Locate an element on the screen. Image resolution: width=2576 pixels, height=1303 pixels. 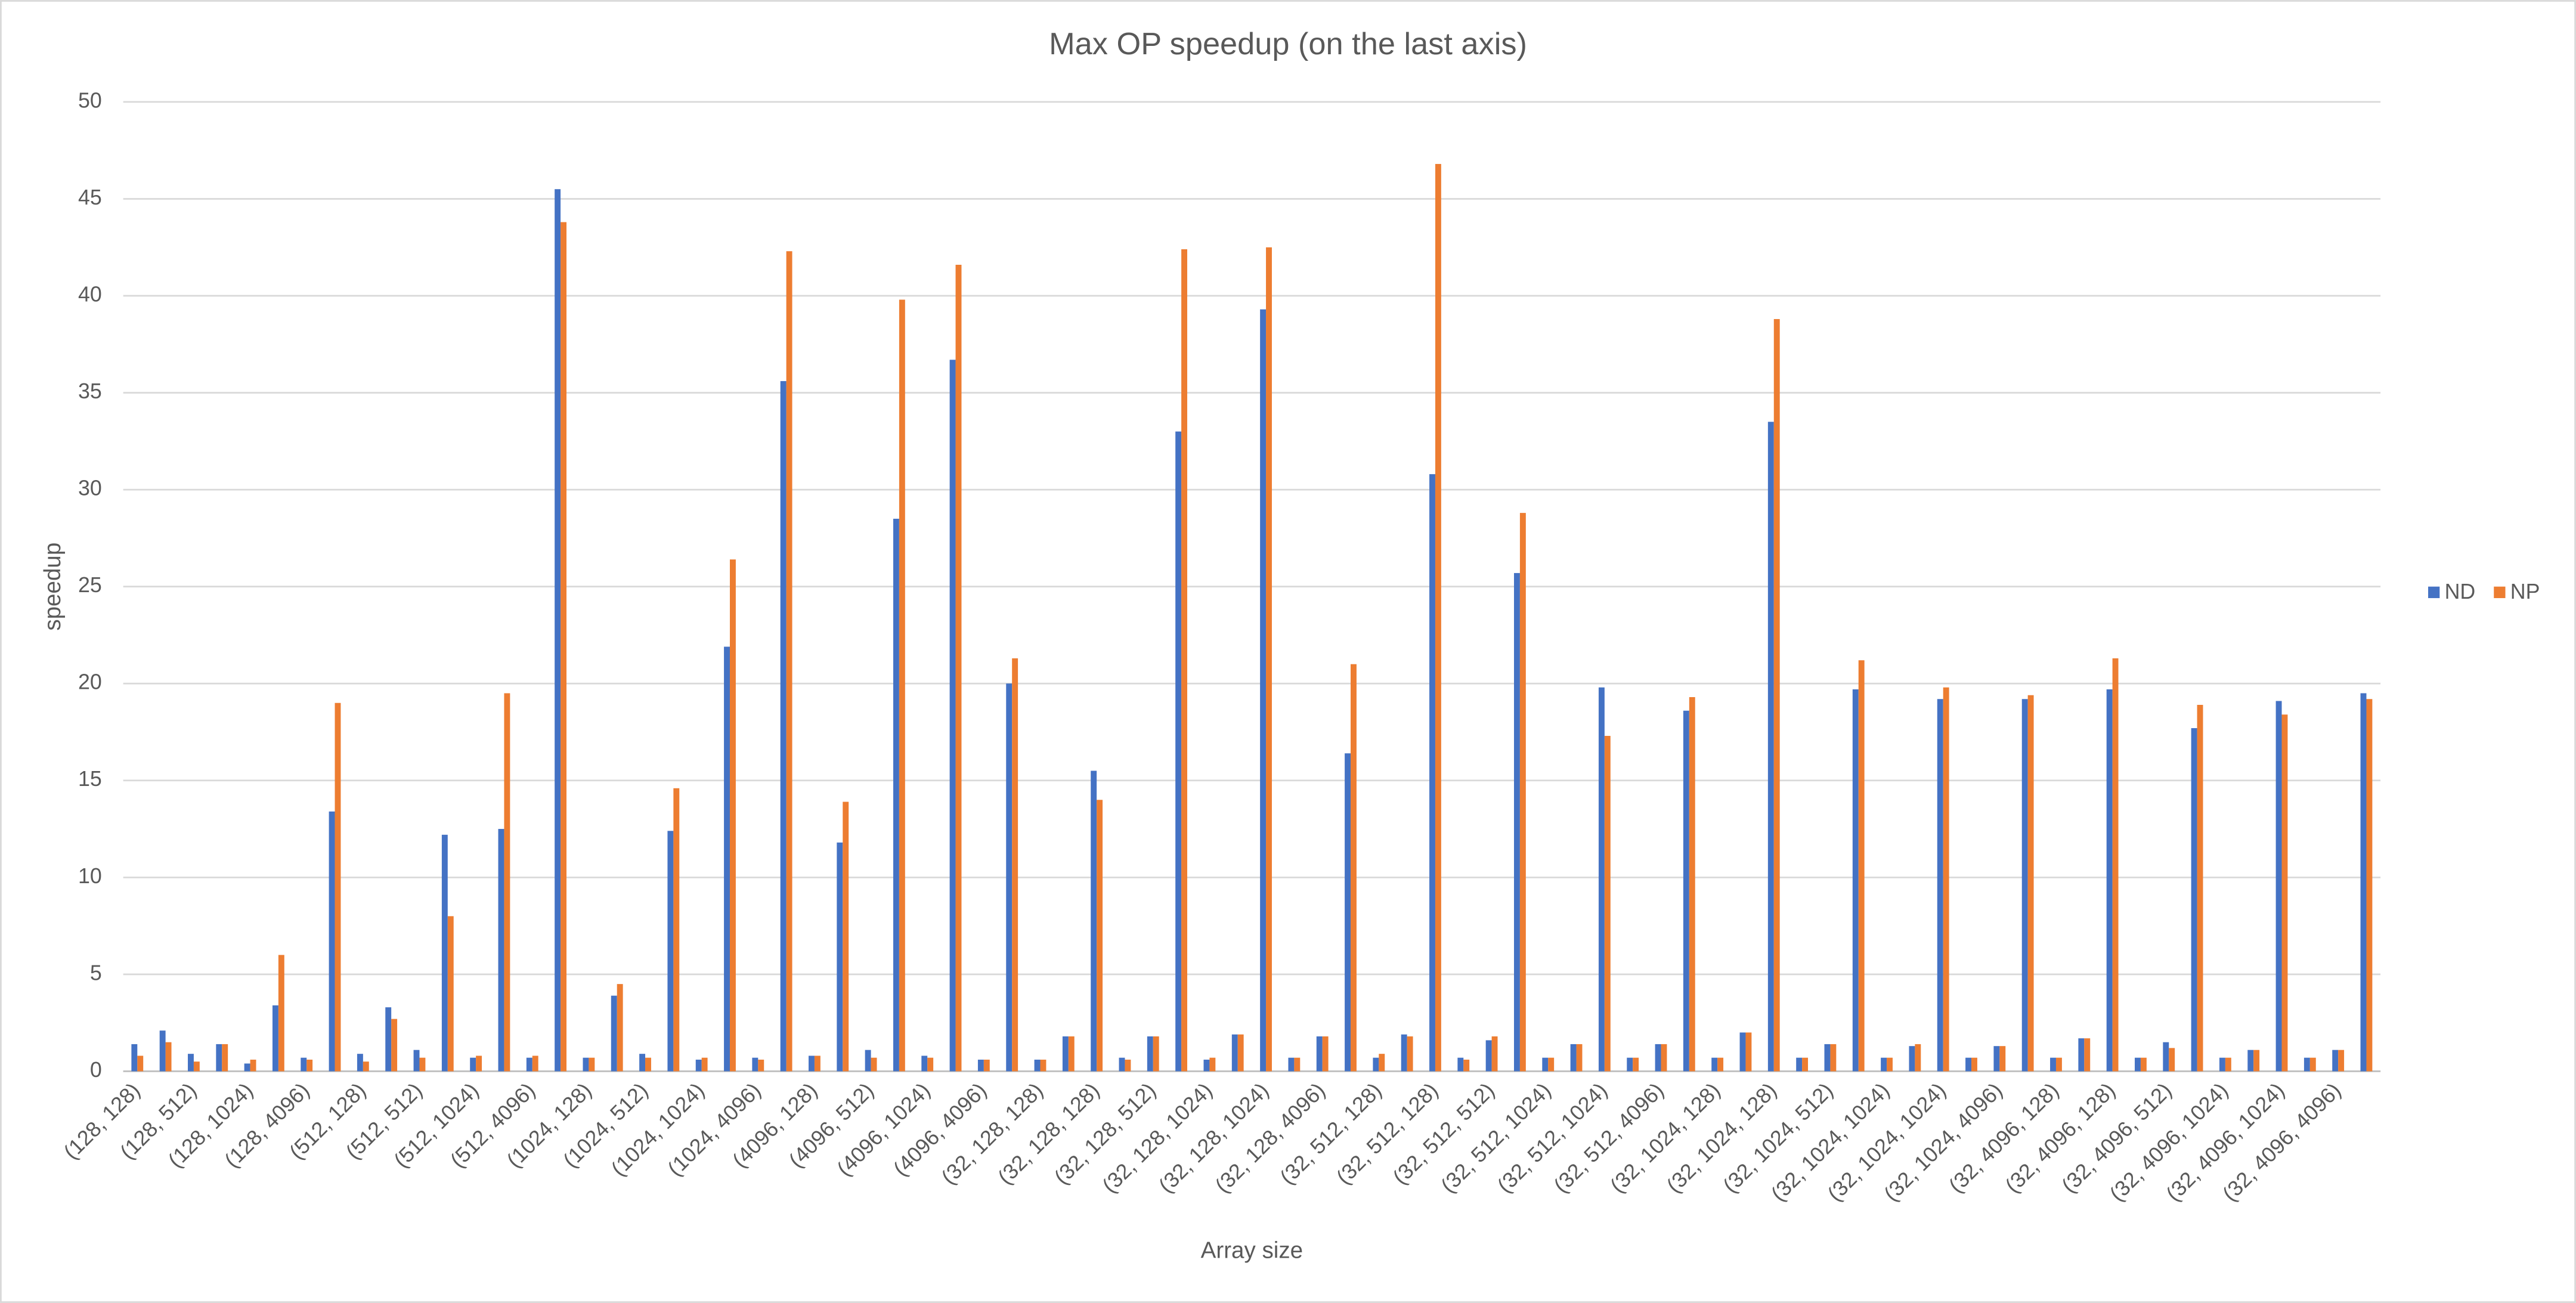
y-tick-label: 20 is located at coordinates (90, 682).